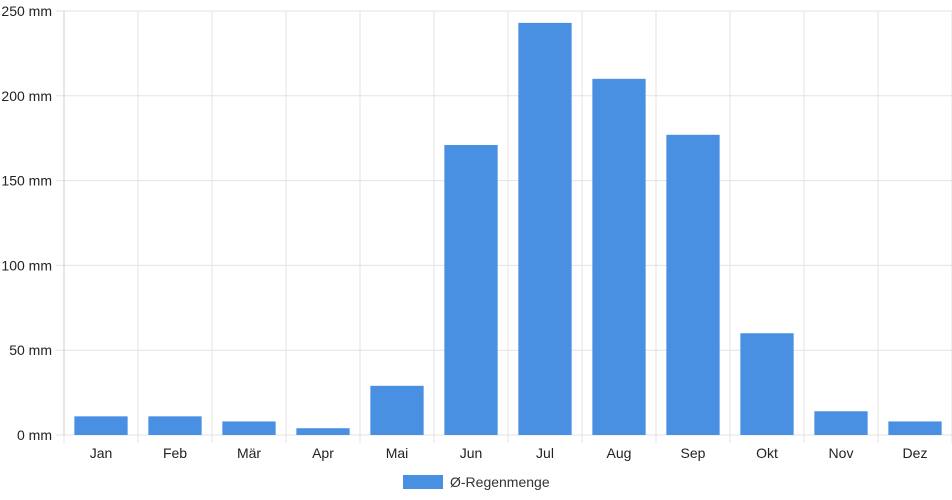 The image size is (952, 500). Describe the element at coordinates (397, 410) in the screenshot. I see `bar-mai` at that location.